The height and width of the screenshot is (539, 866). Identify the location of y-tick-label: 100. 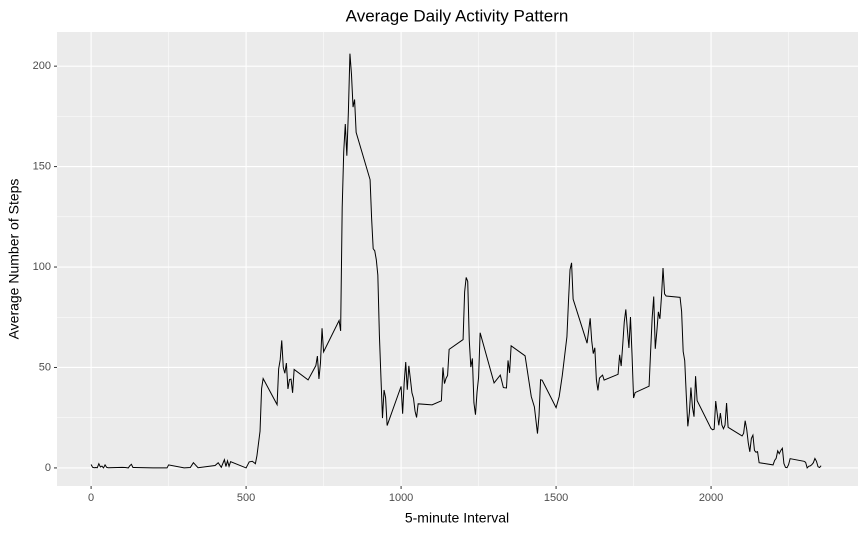
(42, 267).